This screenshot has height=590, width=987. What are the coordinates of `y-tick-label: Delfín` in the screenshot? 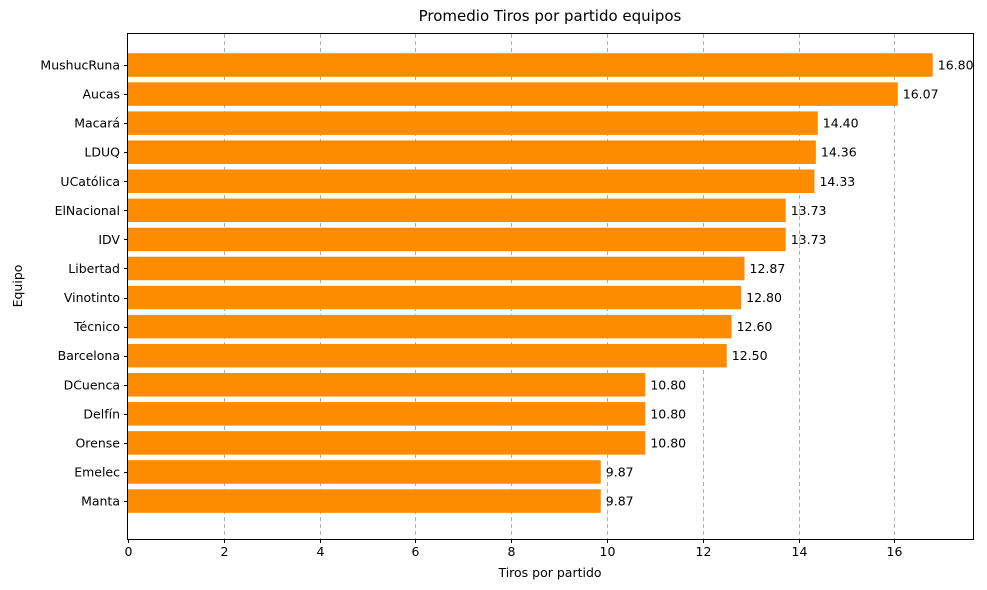 It's located at (101, 413).